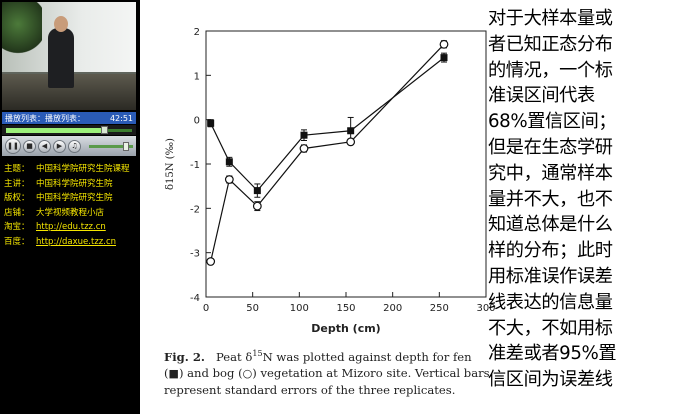 Image resolution: width=690 pixels, height=414 pixels. What do you see at coordinates (173, 373) in the screenshot?
I see `fen-symbol: ■` at bounding box center [173, 373].